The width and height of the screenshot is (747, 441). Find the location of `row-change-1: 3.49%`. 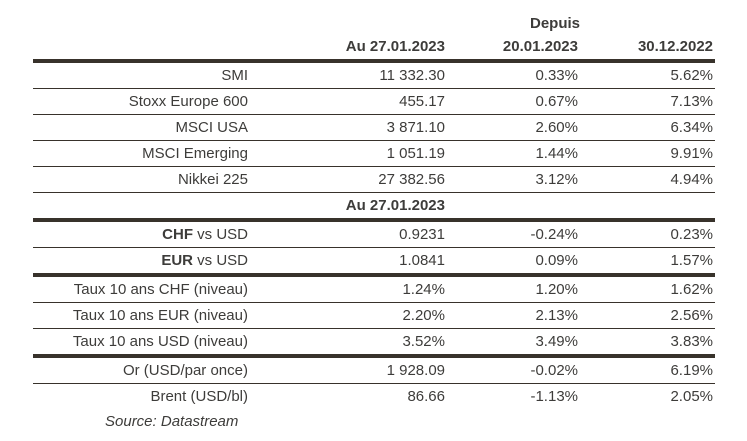

row-change-1: 3.49% is located at coordinates (519, 343).